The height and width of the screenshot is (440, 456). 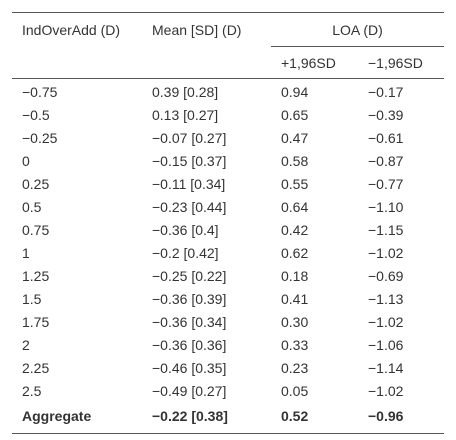 I want to click on table-row: 1.75 −0.36 [0.34] 0.30 −1.02, so click(x=228, y=321).